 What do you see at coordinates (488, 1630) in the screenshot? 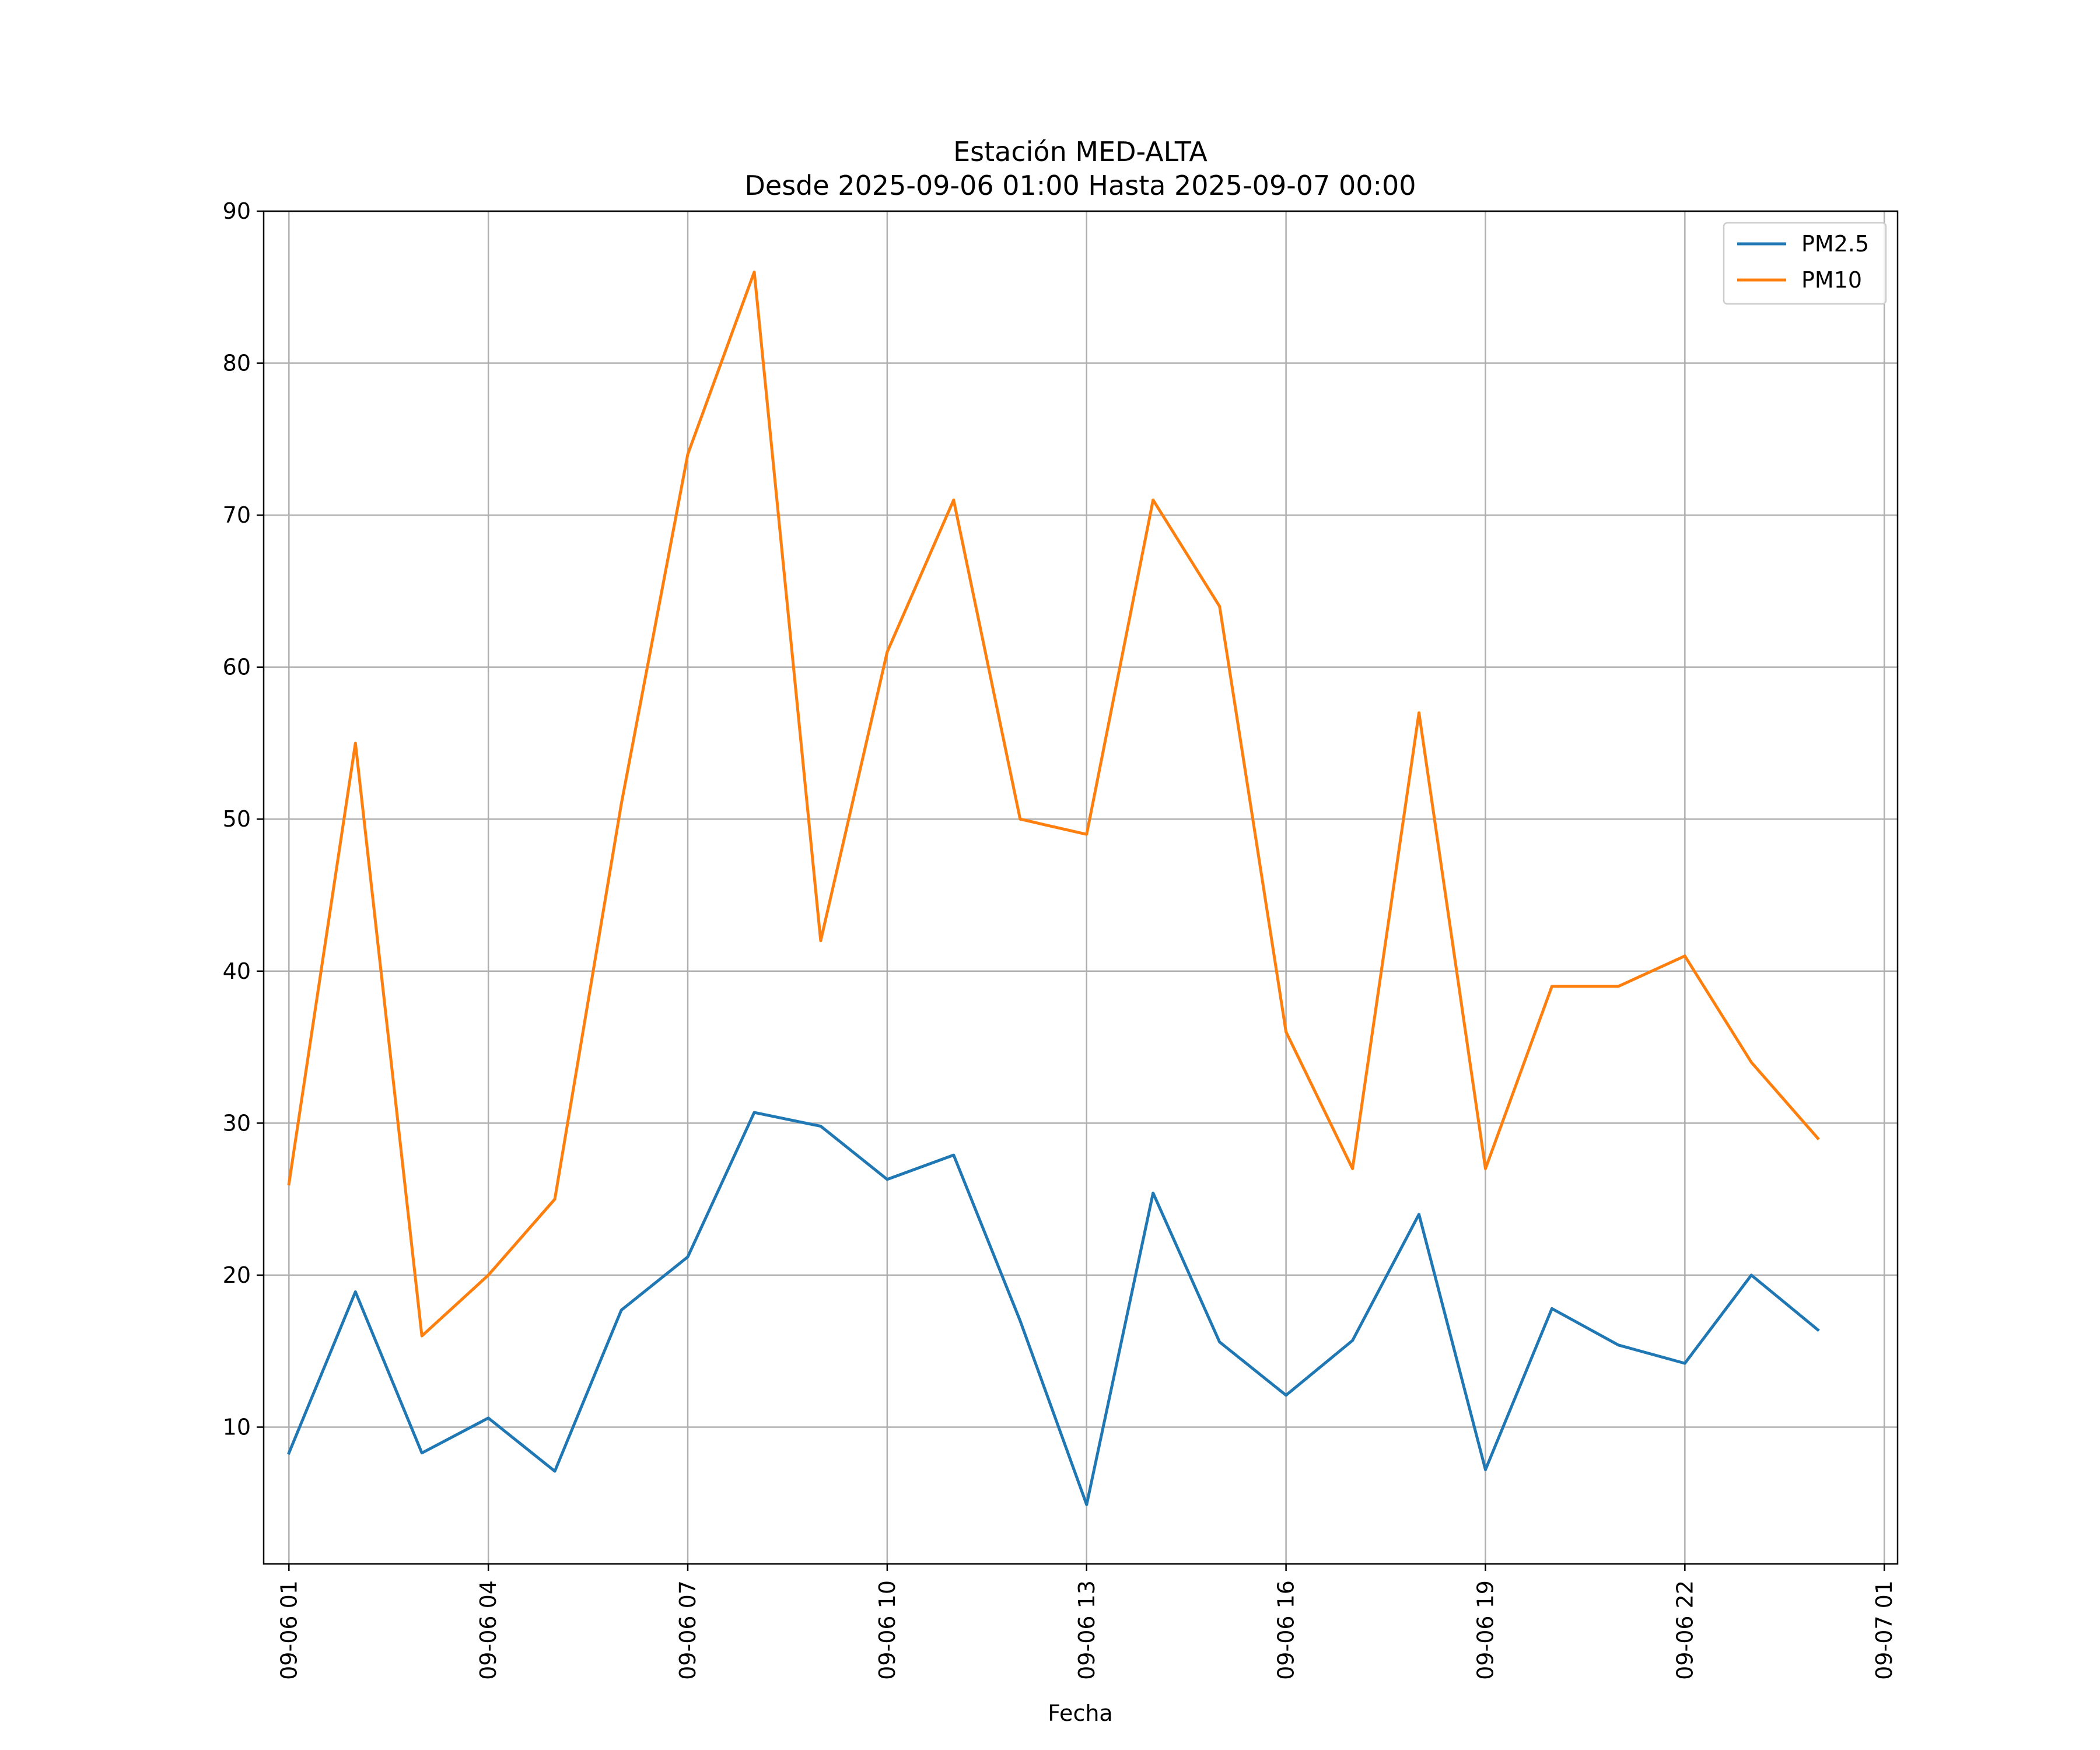
I see `x-tick-label: 09-06 04` at bounding box center [488, 1630].